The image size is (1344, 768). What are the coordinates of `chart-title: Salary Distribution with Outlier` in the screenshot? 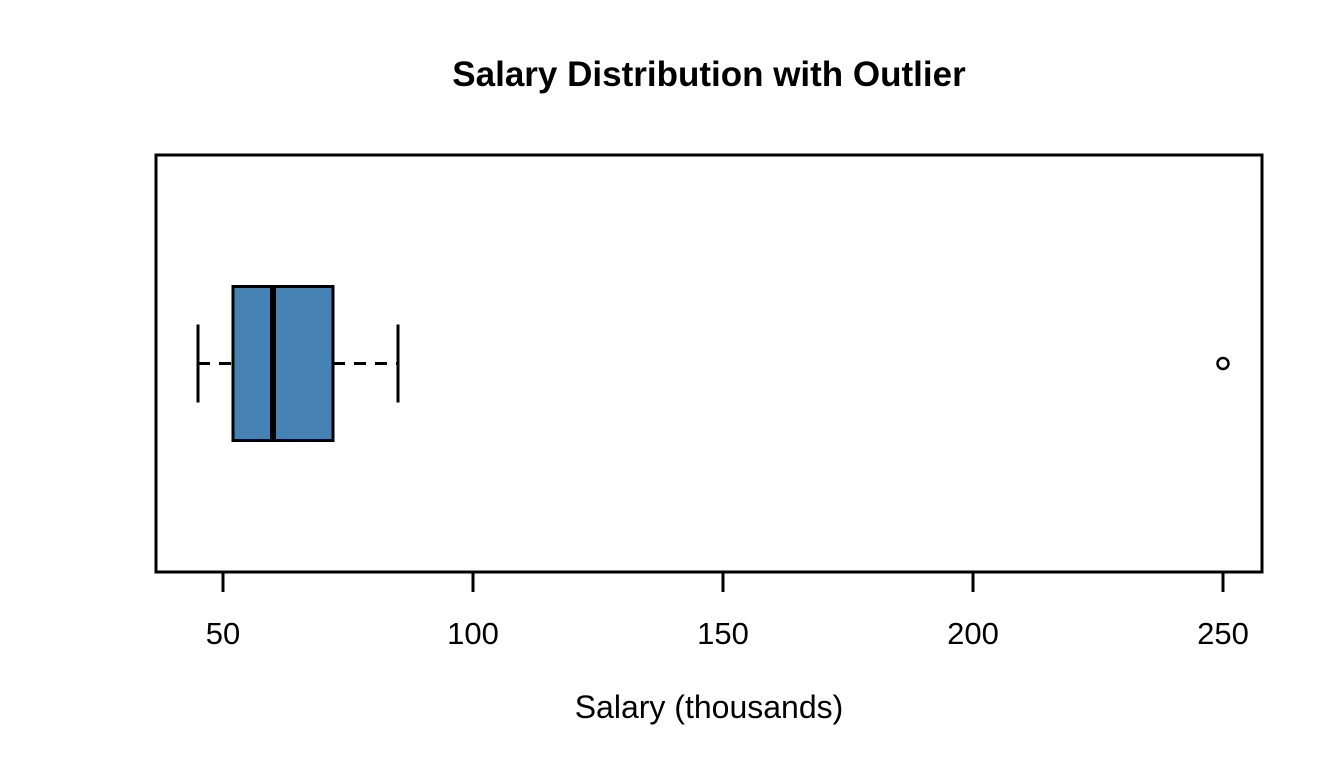 It's located at (709, 74).